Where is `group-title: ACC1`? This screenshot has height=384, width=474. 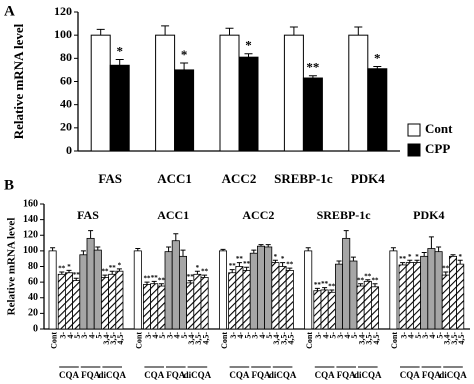
group-title: ACC1 is located at coordinates (173, 215).